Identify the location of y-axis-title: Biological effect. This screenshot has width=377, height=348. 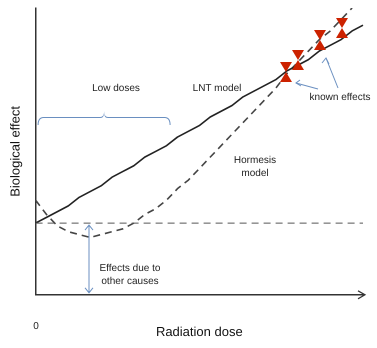
(14, 151).